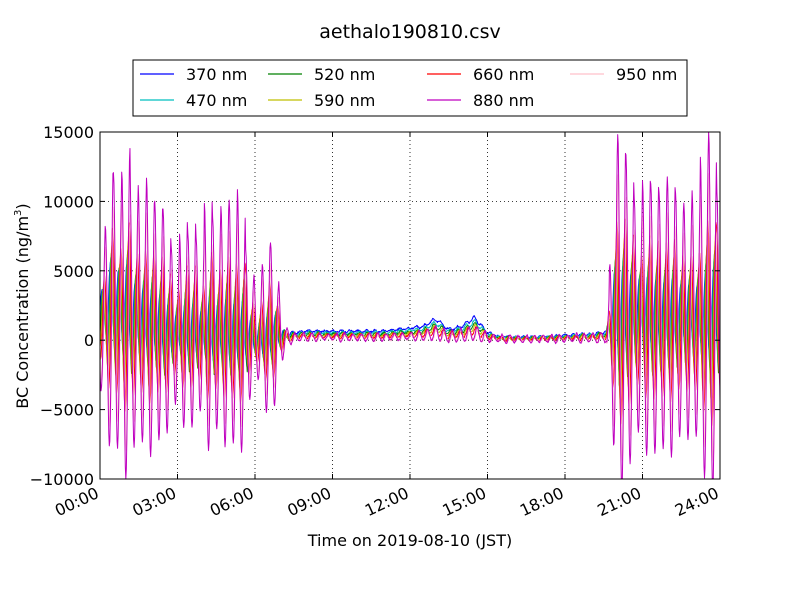  I want to click on x-tick-label: 09:00, so click(309, 501).